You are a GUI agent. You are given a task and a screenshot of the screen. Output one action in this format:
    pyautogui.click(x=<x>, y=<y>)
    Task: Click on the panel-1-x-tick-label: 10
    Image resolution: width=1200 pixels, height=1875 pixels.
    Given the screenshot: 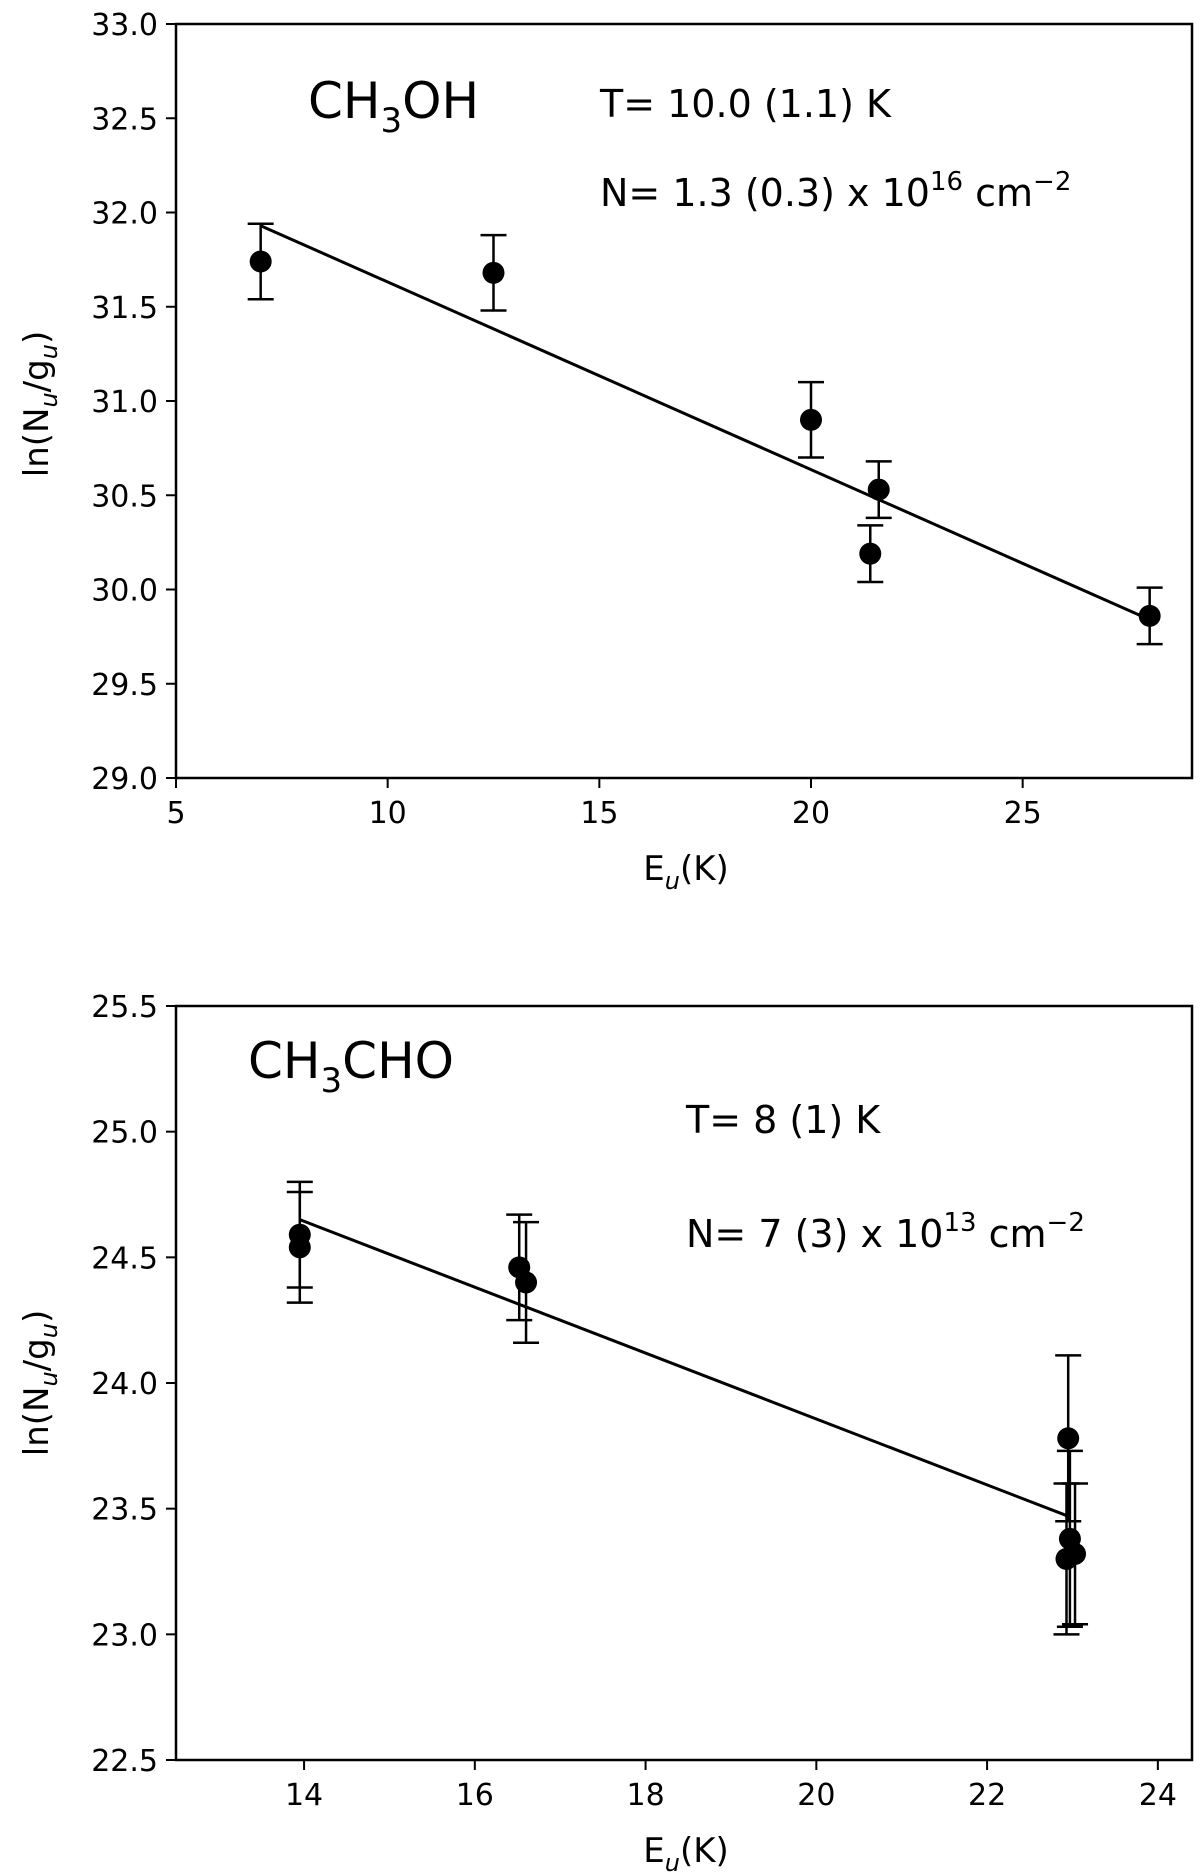 What is the action you would take?
    pyautogui.click(x=388, y=813)
    